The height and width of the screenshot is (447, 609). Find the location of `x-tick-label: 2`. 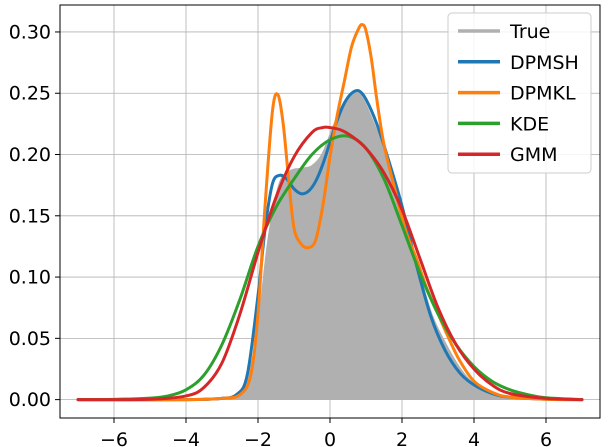

x-tick-label: 2 is located at coordinates (402, 438).